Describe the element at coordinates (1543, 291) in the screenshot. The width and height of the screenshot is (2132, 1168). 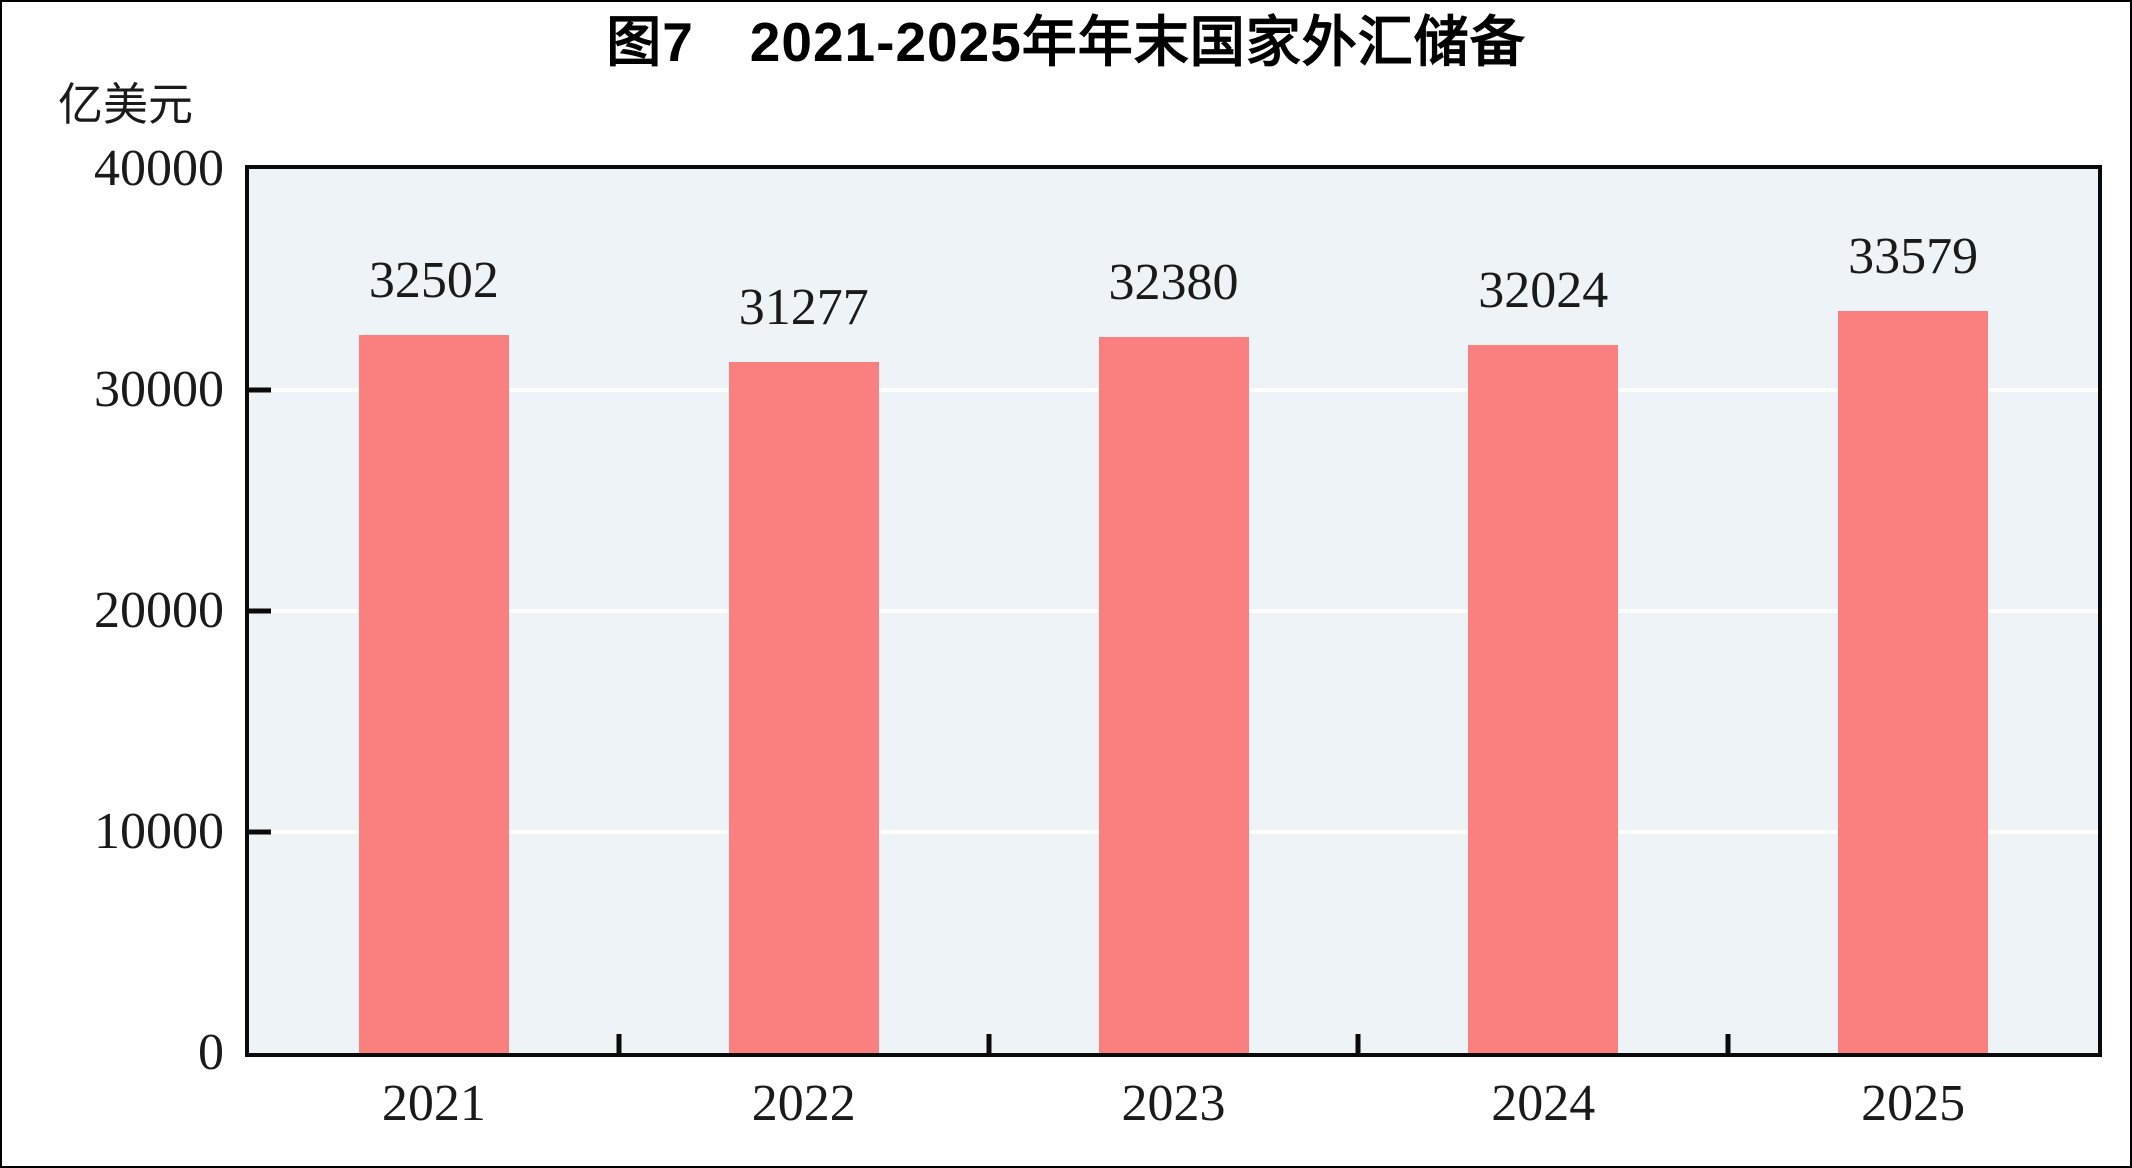
I see `value-label-2024: 32024` at that location.